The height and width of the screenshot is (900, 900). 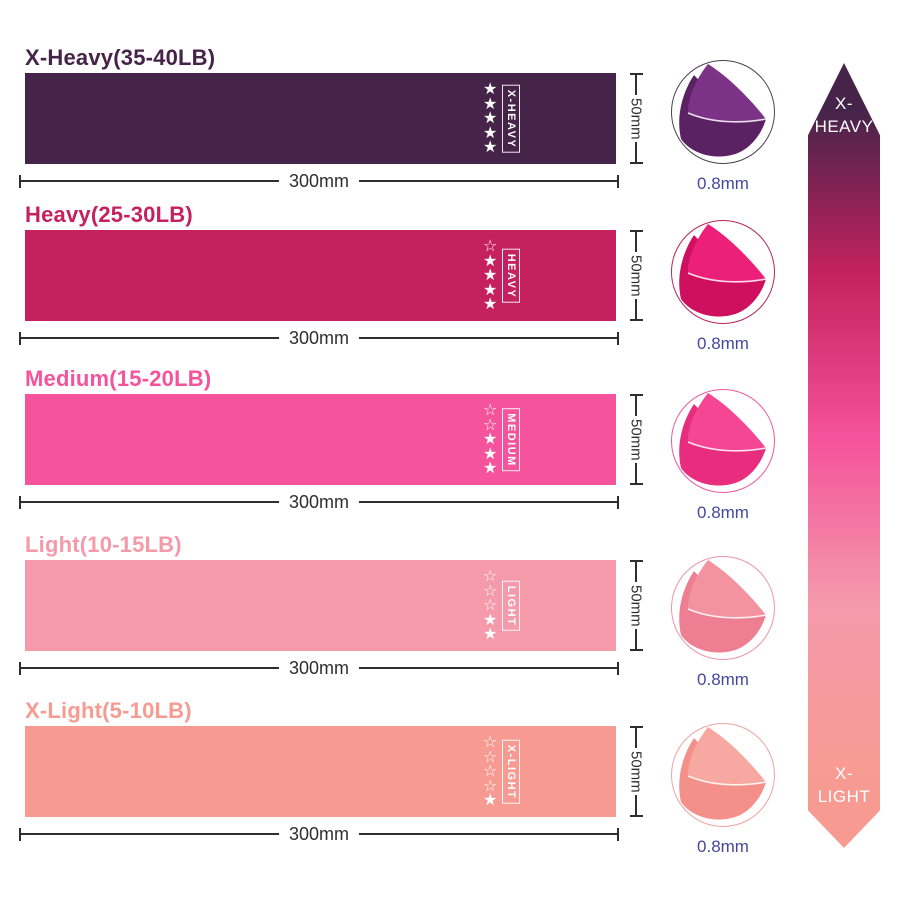 What do you see at coordinates (103, 544) in the screenshot?
I see `band-title: Light(10-15LB)` at bounding box center [103, 544].